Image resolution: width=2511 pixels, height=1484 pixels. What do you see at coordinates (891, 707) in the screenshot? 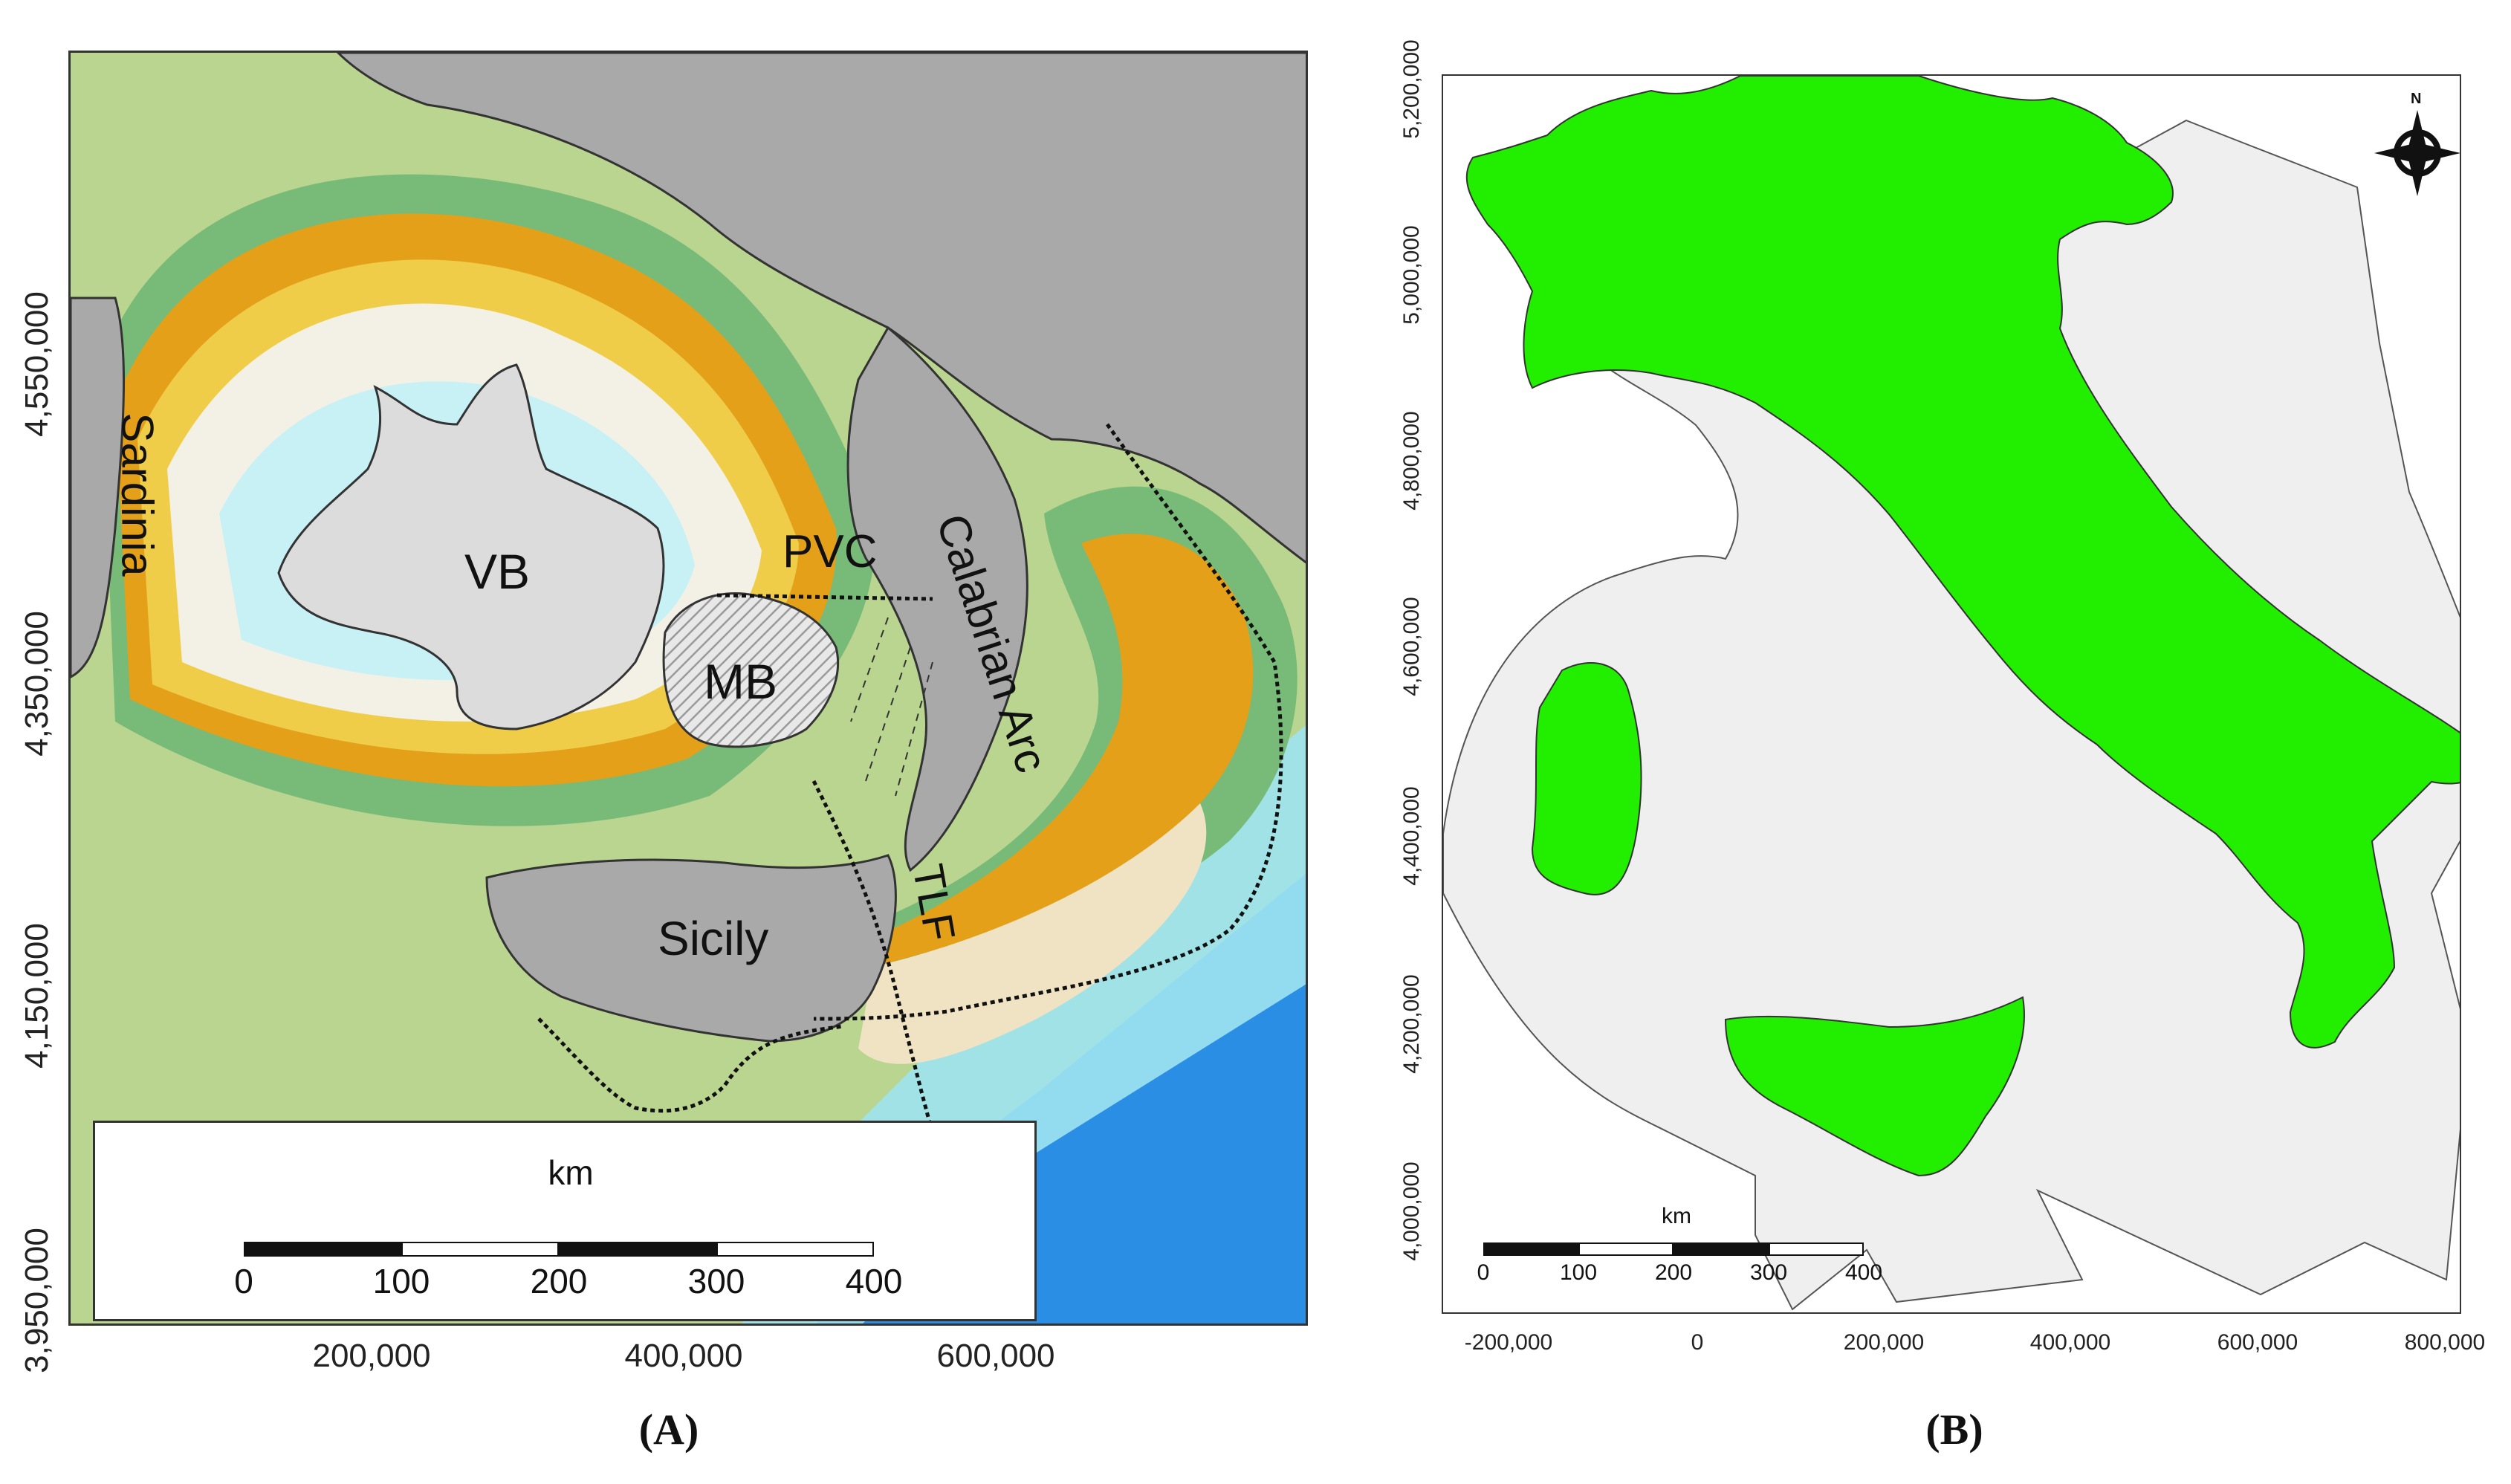
I see `calabria-fault-lines` at bounding box center [891, 707].